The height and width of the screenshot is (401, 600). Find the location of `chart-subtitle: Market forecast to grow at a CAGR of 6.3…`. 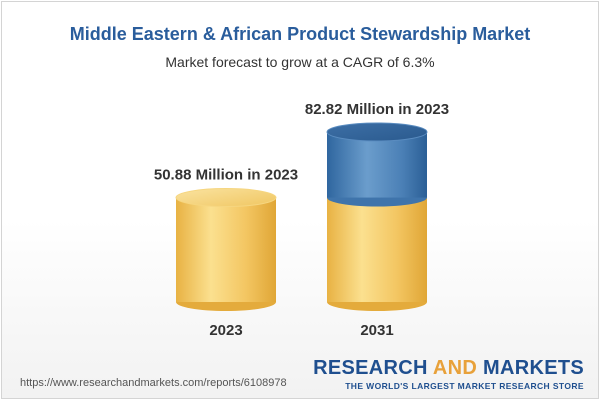

chart-subtitle: Market forecast to grow at a CAGR of 6.3… is located at coordinates (300, 62).